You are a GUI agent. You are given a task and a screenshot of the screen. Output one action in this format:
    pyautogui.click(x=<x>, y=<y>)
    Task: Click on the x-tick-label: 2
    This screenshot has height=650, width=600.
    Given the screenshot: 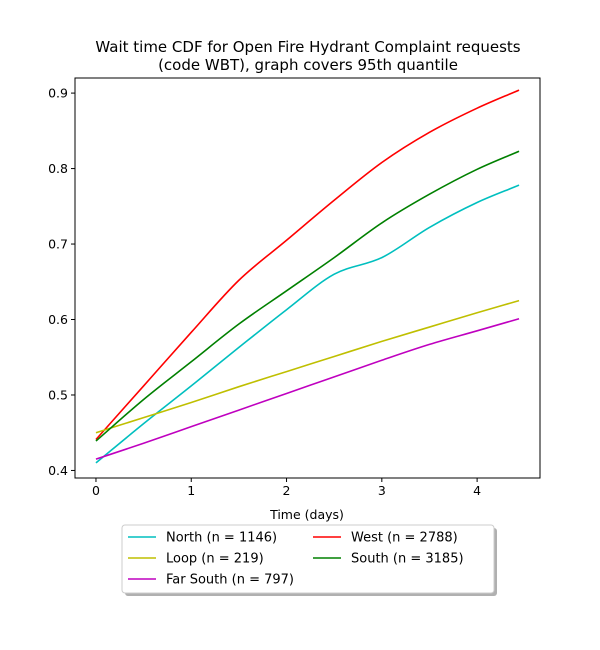 What is the action you would take?
    pyautogui.click(x=287, y=490)
    